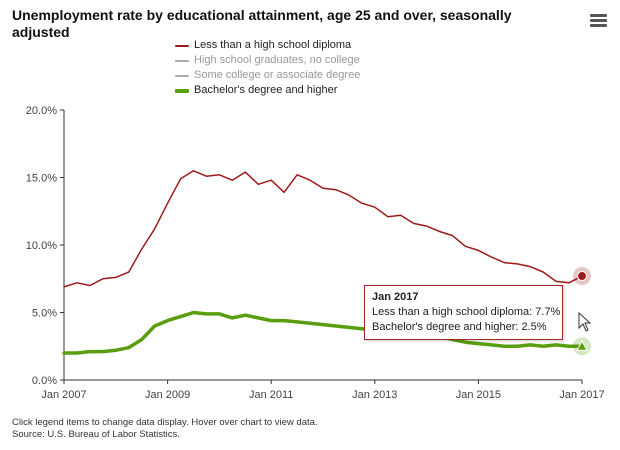 Image resolution: width=620 pixels, height=450 pixels. Describe the element at coordinates (585, 322) in the screenshot. I see `mouse-cursor-icon` at that location.